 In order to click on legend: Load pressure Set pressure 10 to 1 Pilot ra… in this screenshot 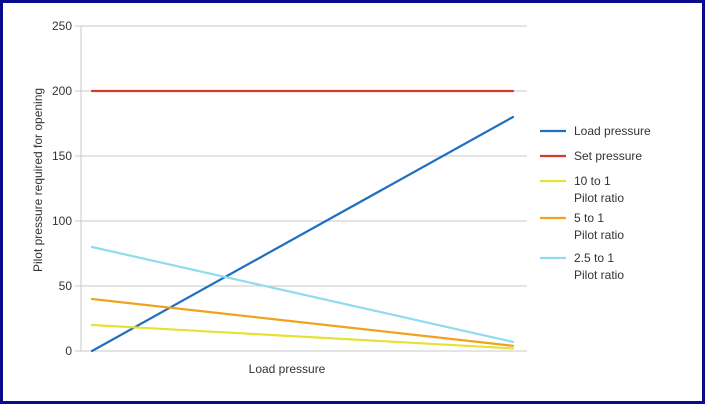, I will do `click(595, 203)`.